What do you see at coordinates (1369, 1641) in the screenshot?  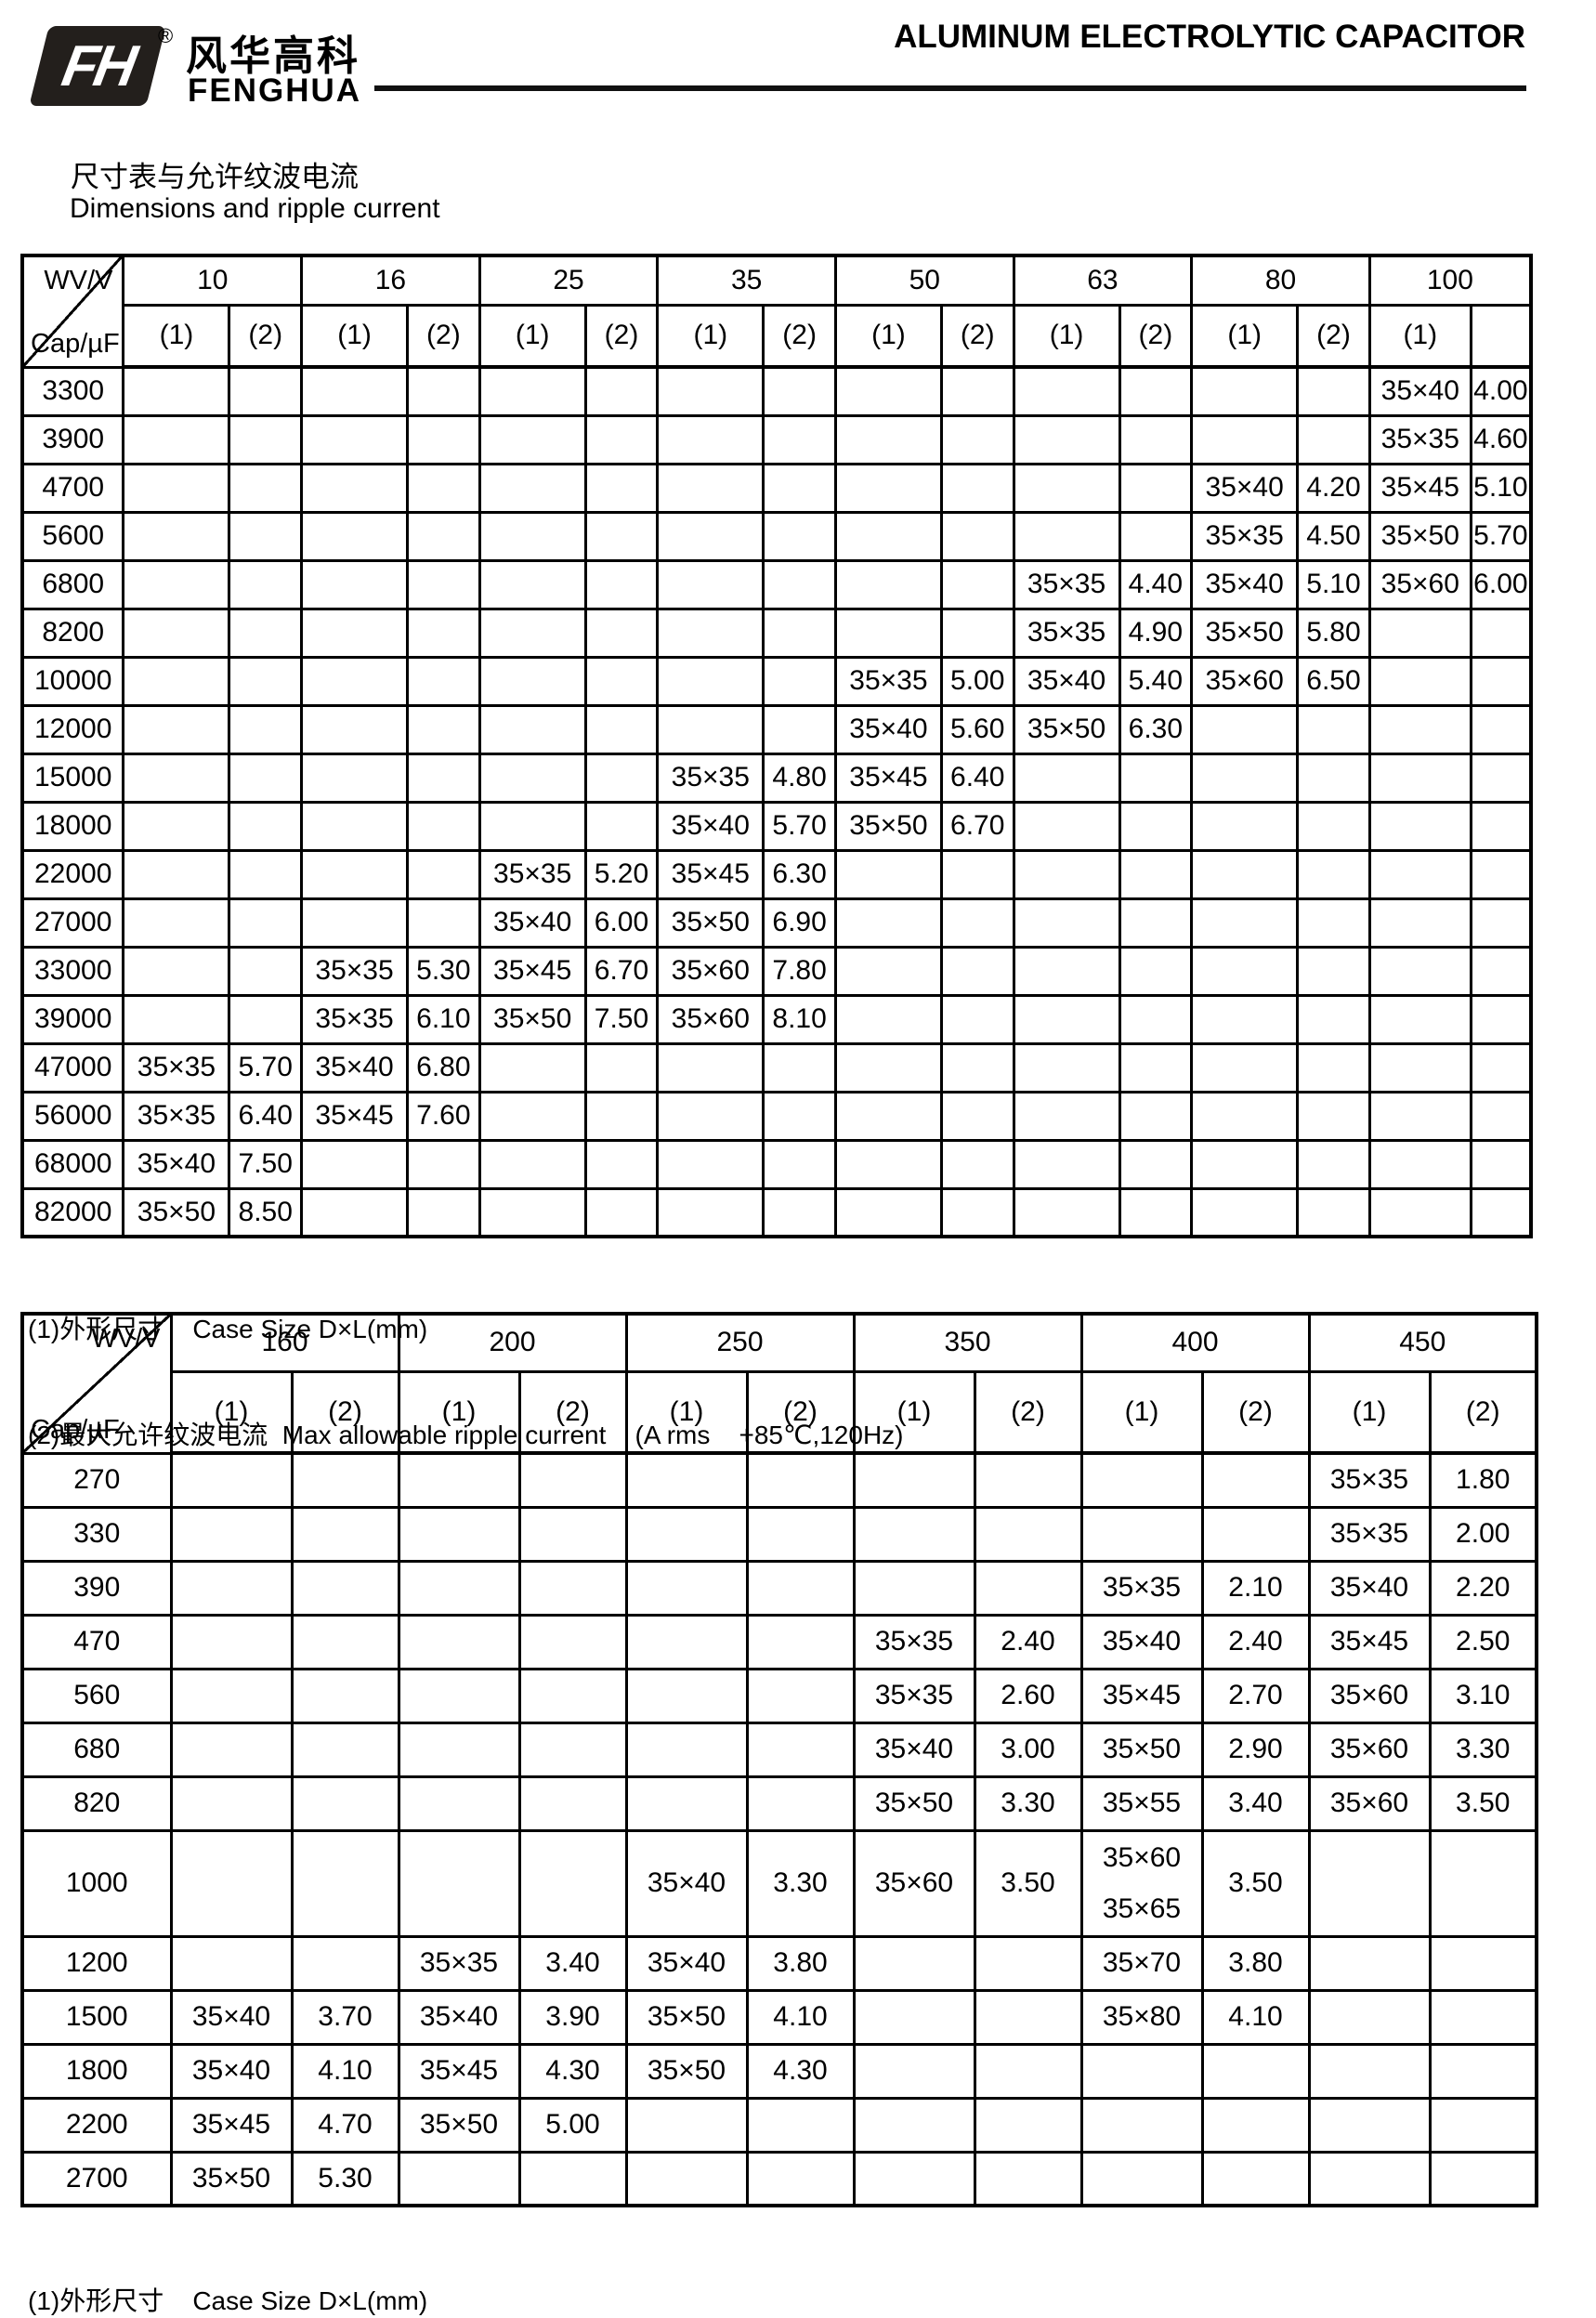 I see `case-size-cell: 35×45` at bounding box center [1369, 1641].